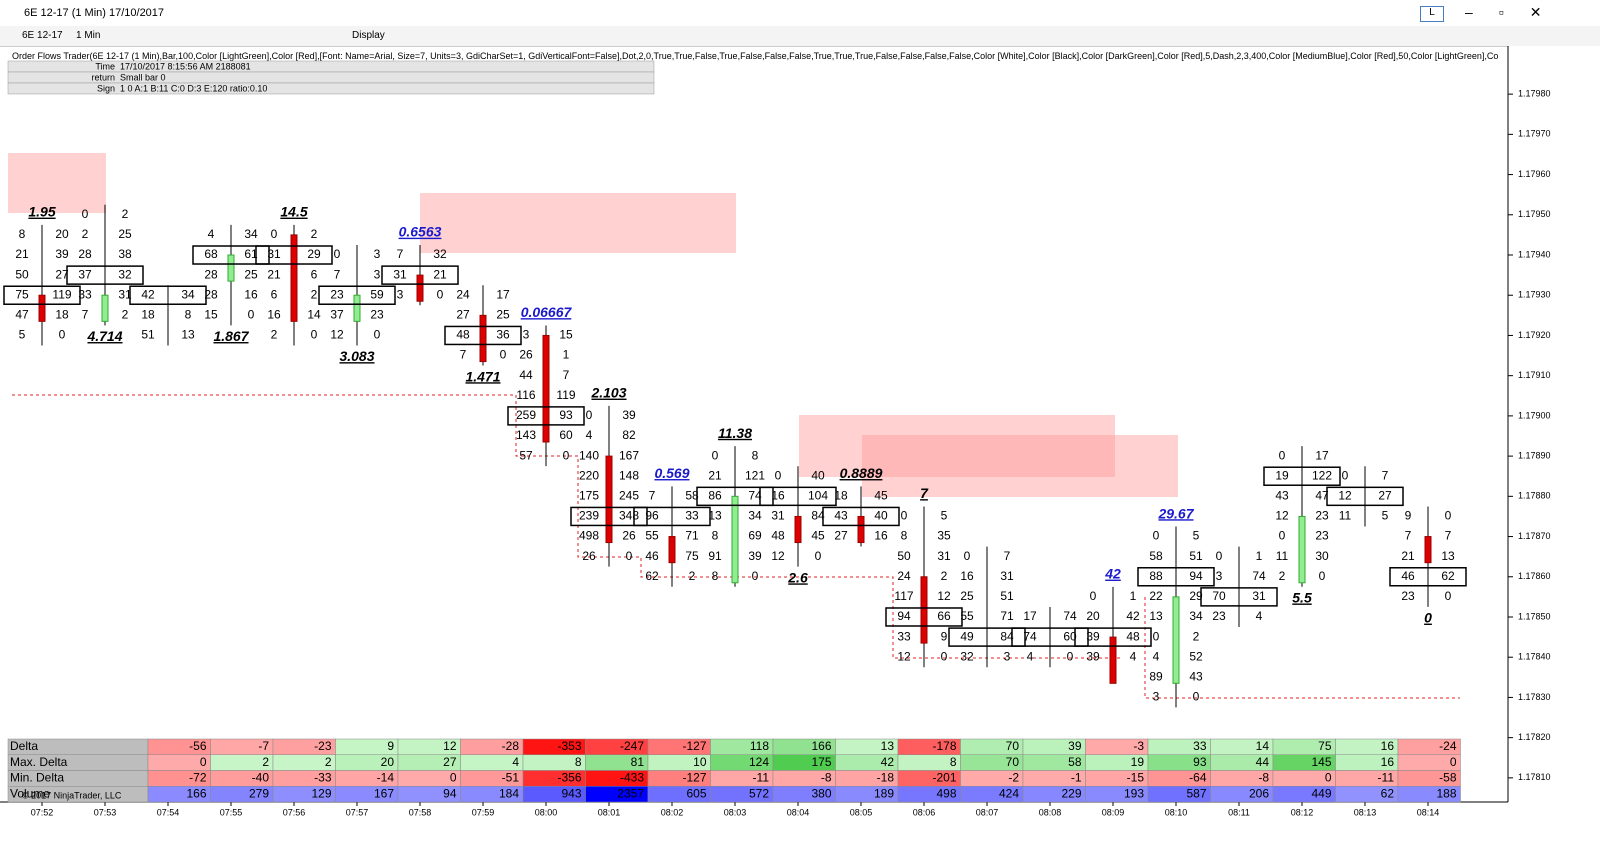 The width and height of the screenshot is (1600, 844). What do you see at coordinates (390, 746) in the screenshot?
I see `table-value: 9` at bounding box center [390, 746].